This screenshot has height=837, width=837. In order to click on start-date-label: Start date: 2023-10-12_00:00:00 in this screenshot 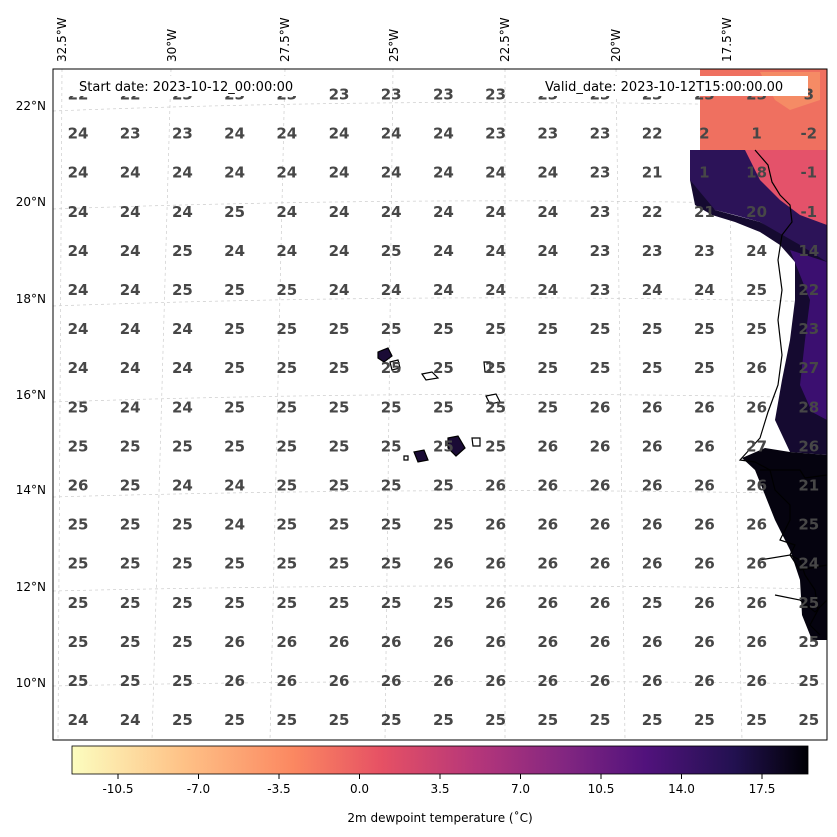, I will do `click(186, 87)`.